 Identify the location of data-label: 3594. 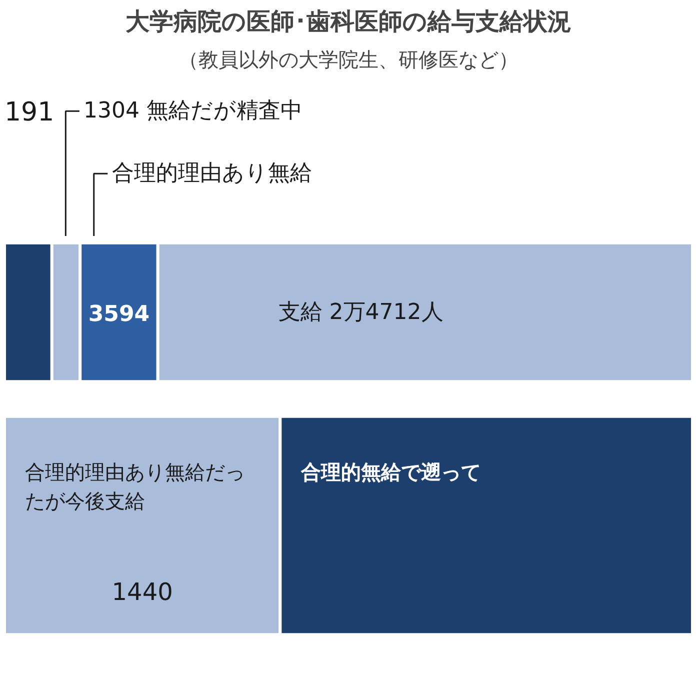
(119, 314).